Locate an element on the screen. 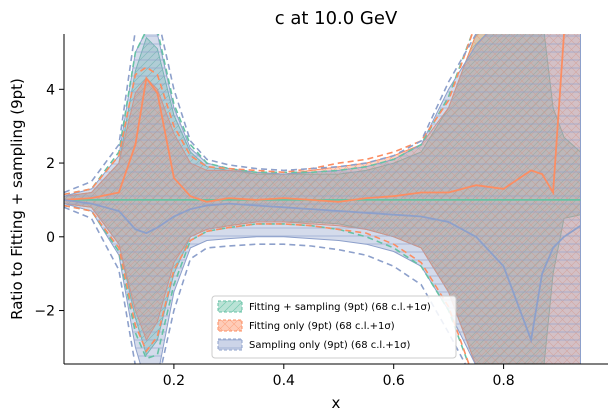  legend-frame is located at coordinates (334, 327).